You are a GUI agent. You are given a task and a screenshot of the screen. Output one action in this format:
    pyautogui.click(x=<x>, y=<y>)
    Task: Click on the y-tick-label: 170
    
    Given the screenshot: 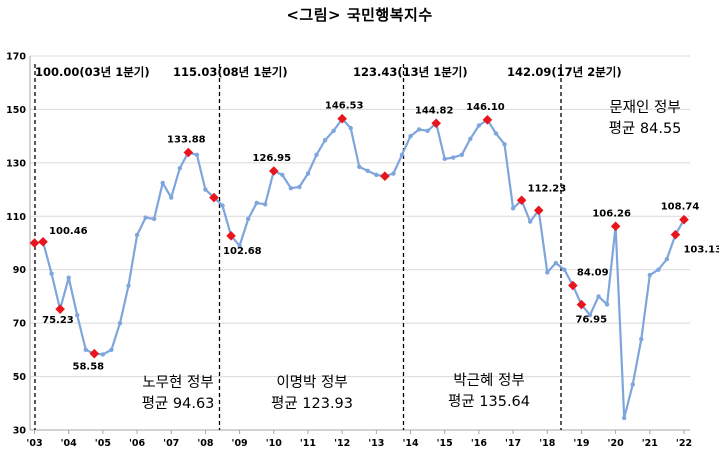 What is the action you would take?
    pyautogui.click(x=16, y=57)
    